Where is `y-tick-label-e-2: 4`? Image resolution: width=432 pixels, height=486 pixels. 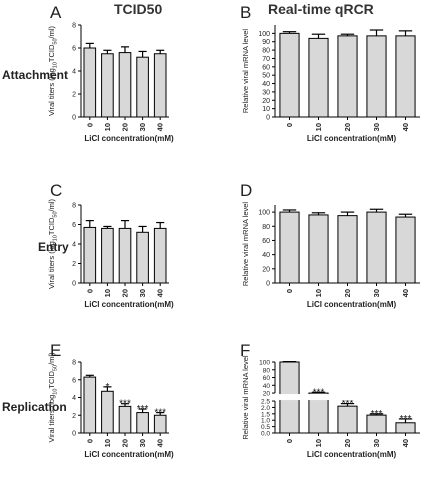
y-tick-label-e-2: 4 is located at coordinates (74, 398).